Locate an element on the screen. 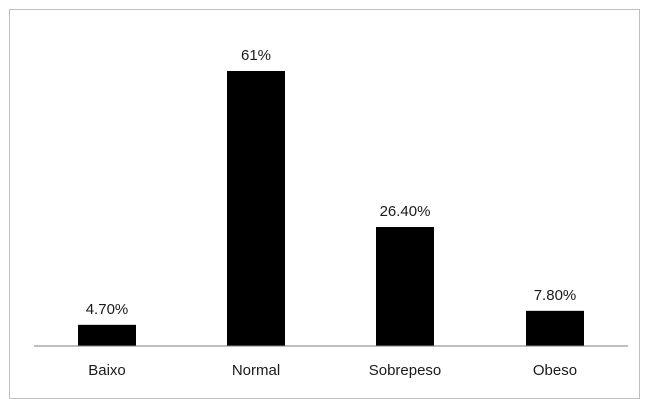  category-label-sobrepeso: Sobrepeso is located at coordinates (405, 370).